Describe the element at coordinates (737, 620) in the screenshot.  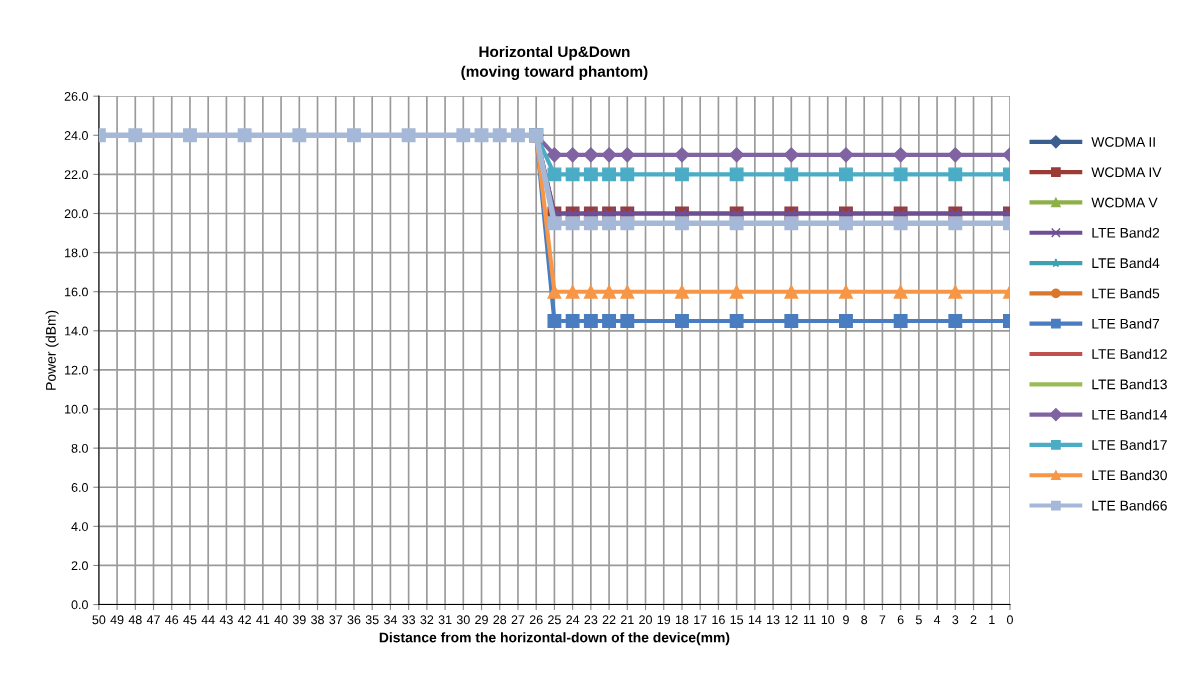
I see `x-tick-label: 15` at that location.